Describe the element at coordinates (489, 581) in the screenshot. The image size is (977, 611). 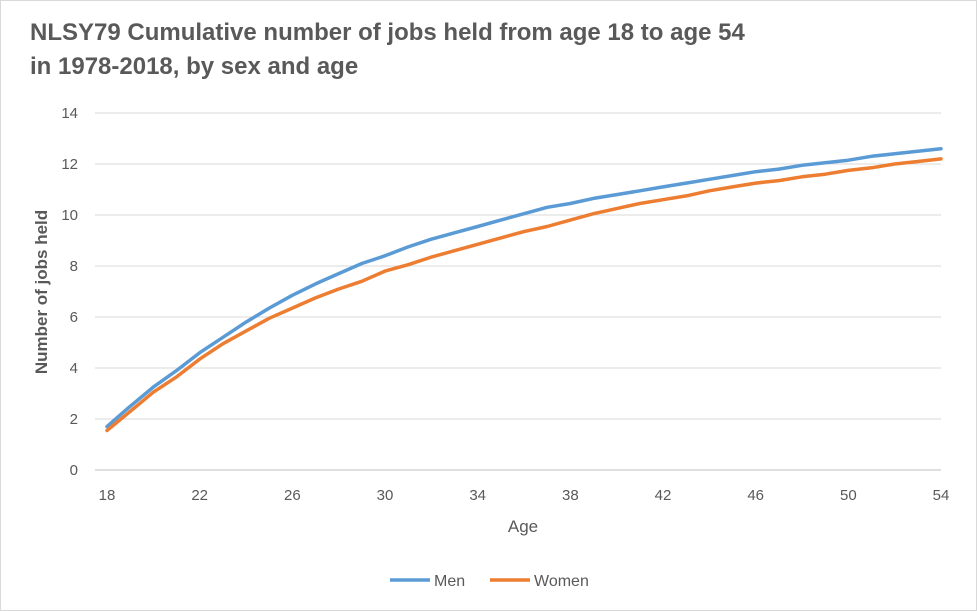
I see `legend: Men Women` at that location.